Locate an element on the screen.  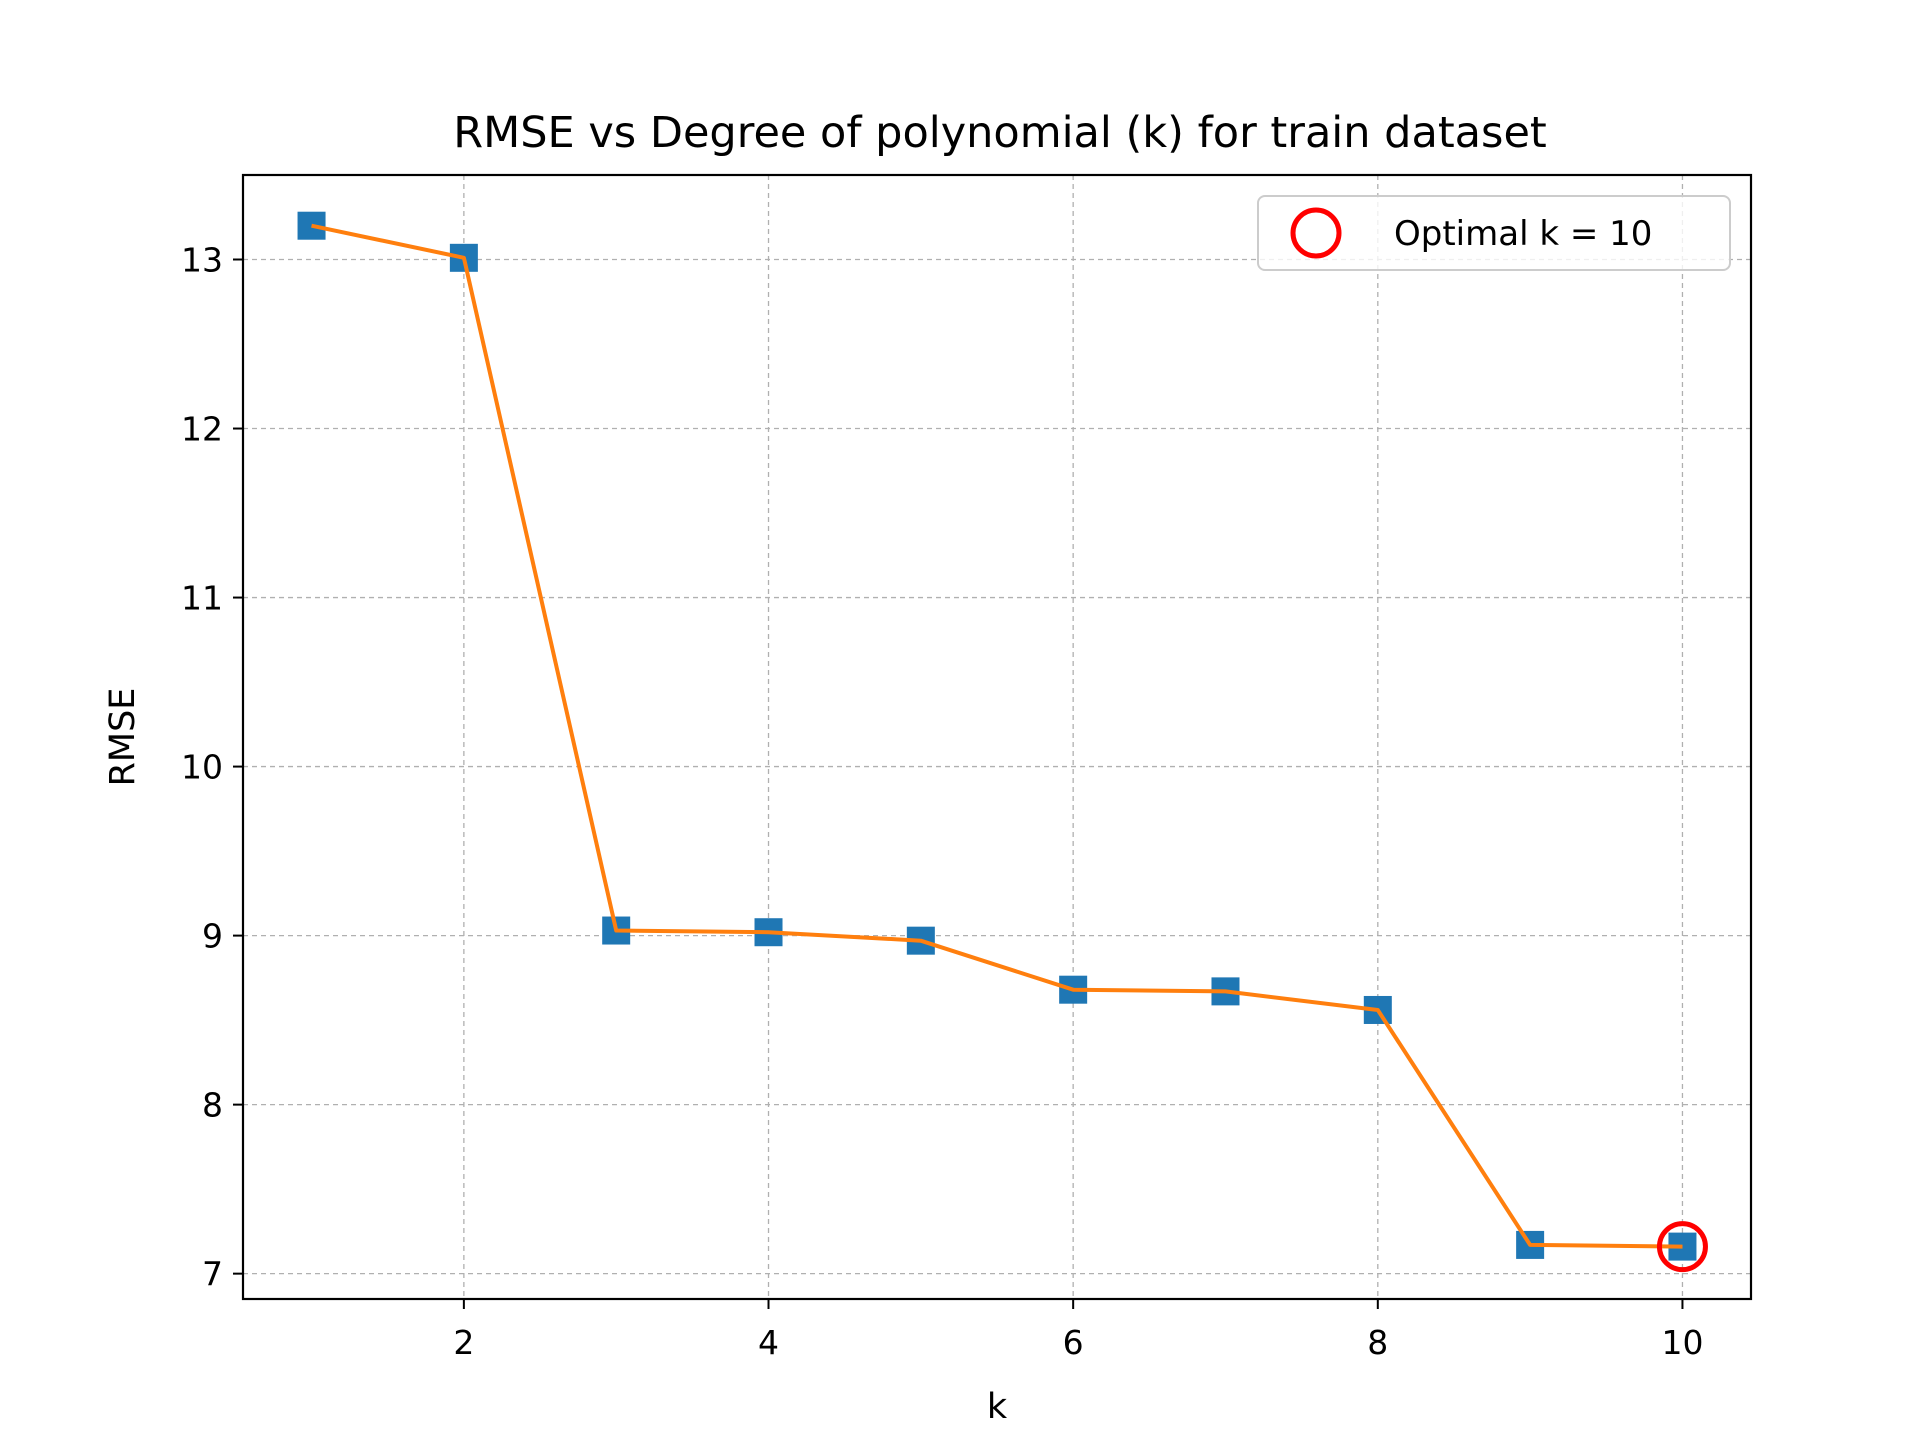
x-tick-label: 4 is located at coordinates (768, 1342).